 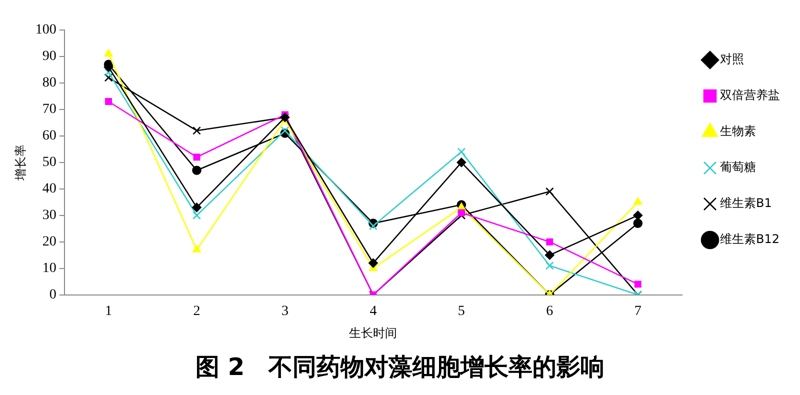 What do you see at coordinates (400, 367) in the screenshot?
I see `text: 图 2 不同药物对藻细胞增长率的影响` at bounding box center [400, 367].